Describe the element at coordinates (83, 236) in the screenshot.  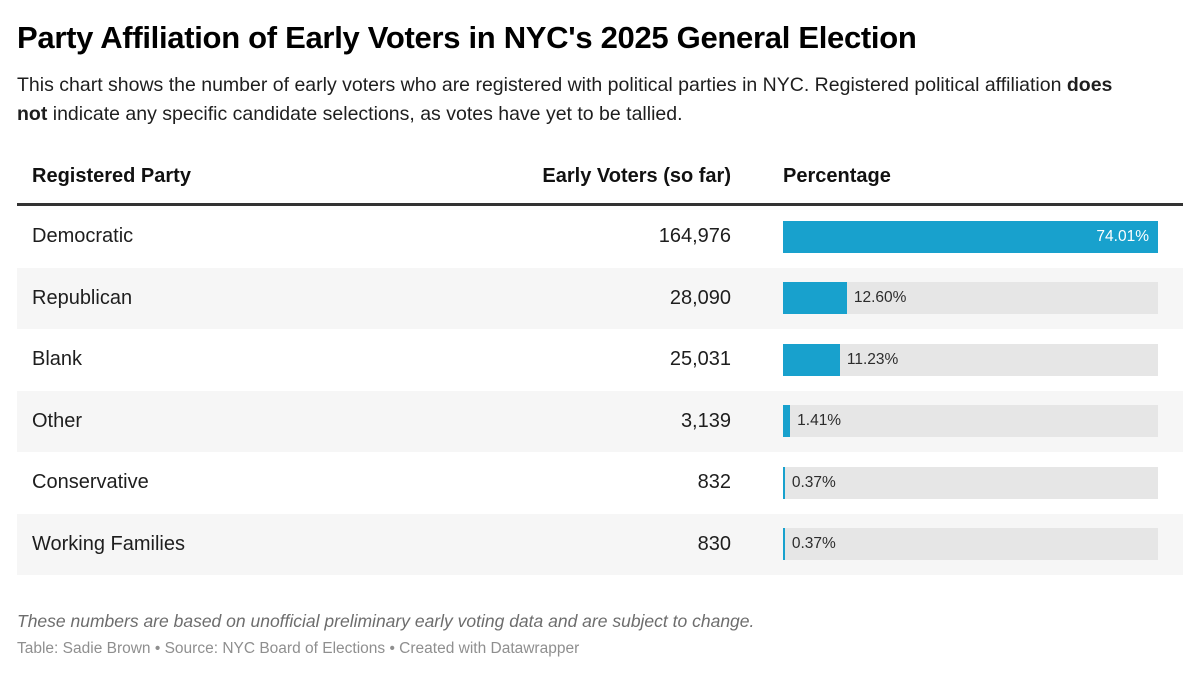
I see `party-name-cell: Democratic` at that location.